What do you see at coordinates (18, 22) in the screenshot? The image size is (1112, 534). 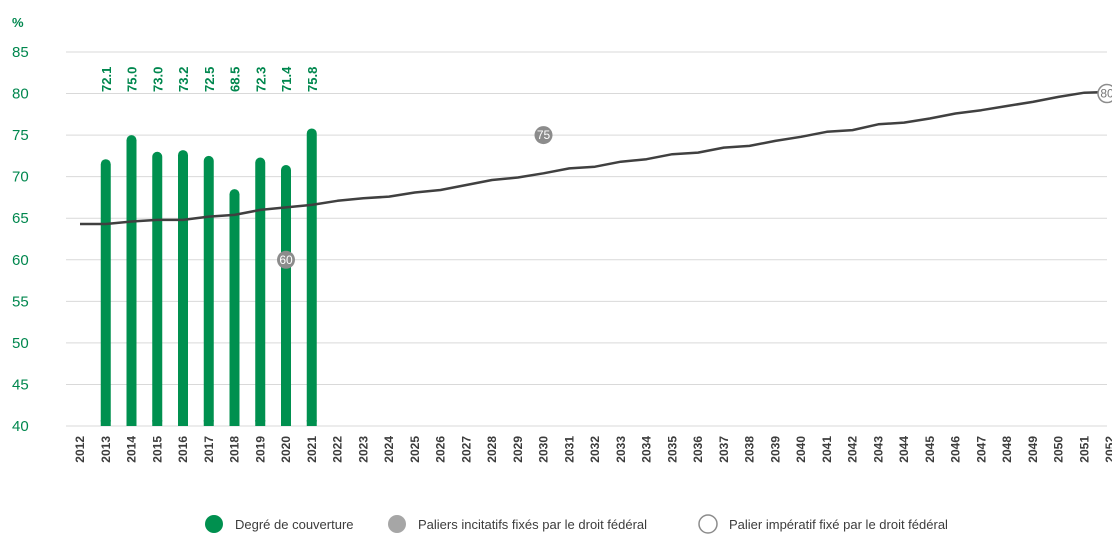 I see `y-unit-label: %` at bounding box center [18, 22].